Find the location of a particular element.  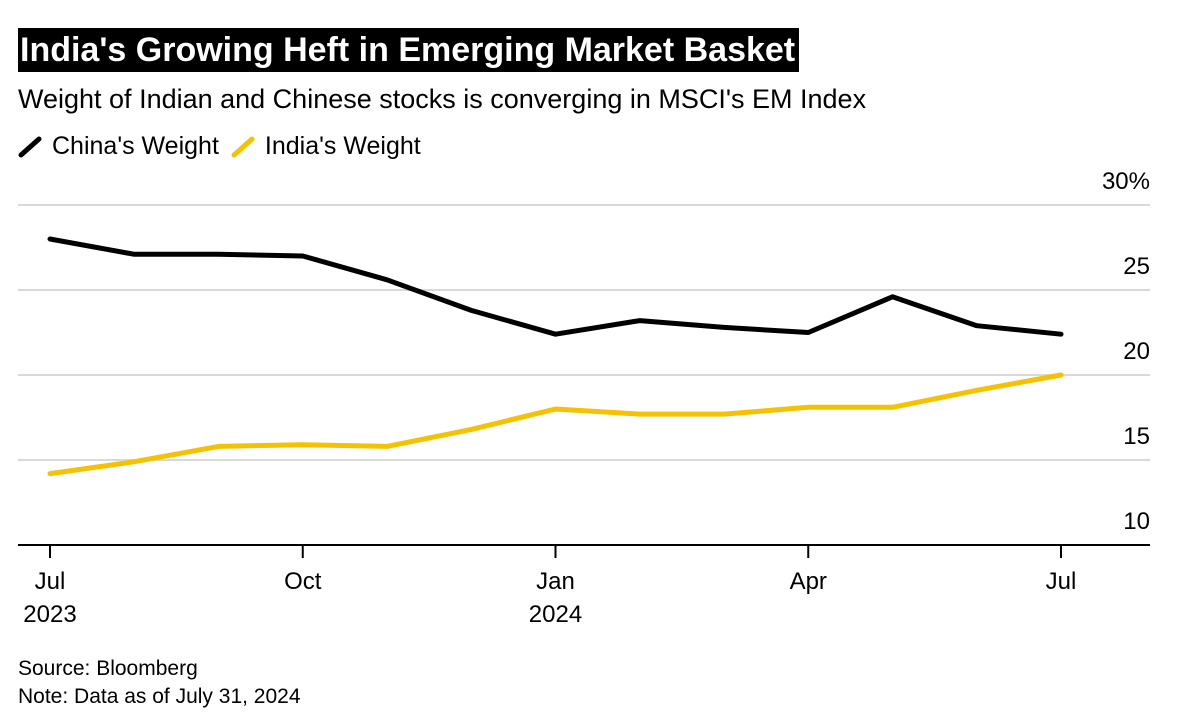

x-tick-sublabel: 2024 is located at coordinates (555, 614).